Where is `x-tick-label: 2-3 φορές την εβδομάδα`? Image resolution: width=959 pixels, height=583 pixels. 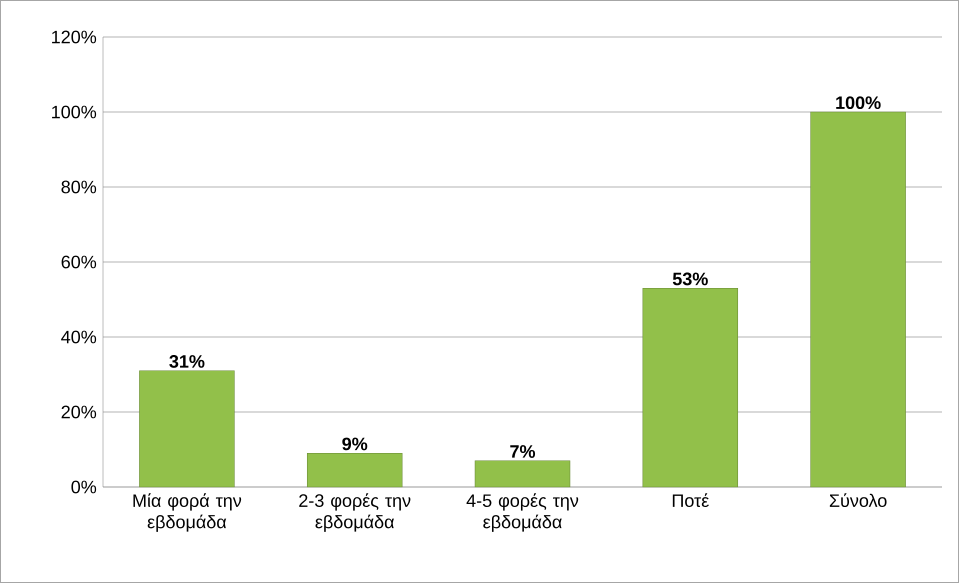 x-tick-label: 2-3 φορές την εβδομάδα is located at coordinates (354, 512).